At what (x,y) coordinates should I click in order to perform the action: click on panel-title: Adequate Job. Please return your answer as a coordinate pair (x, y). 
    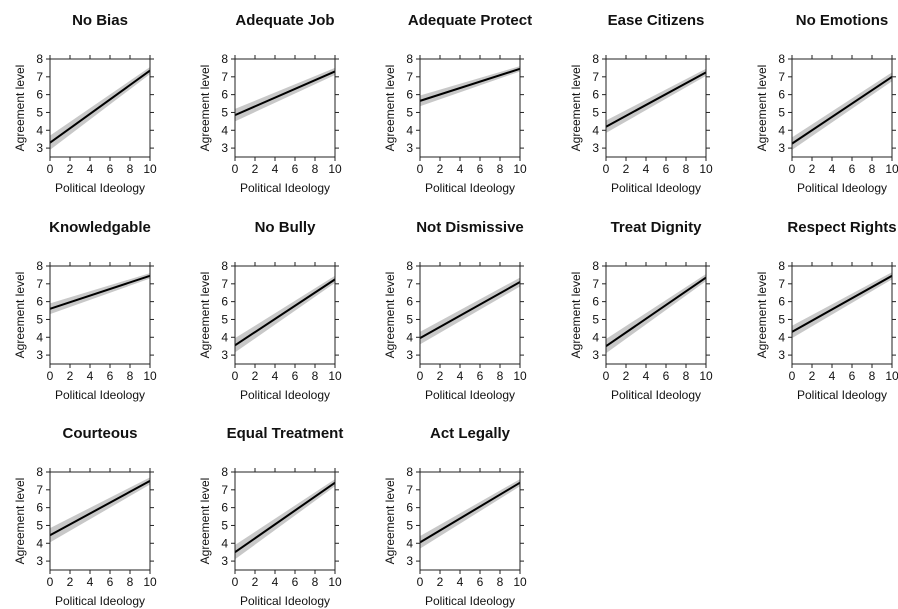
    Looking at the image, I should click on (284, 20).